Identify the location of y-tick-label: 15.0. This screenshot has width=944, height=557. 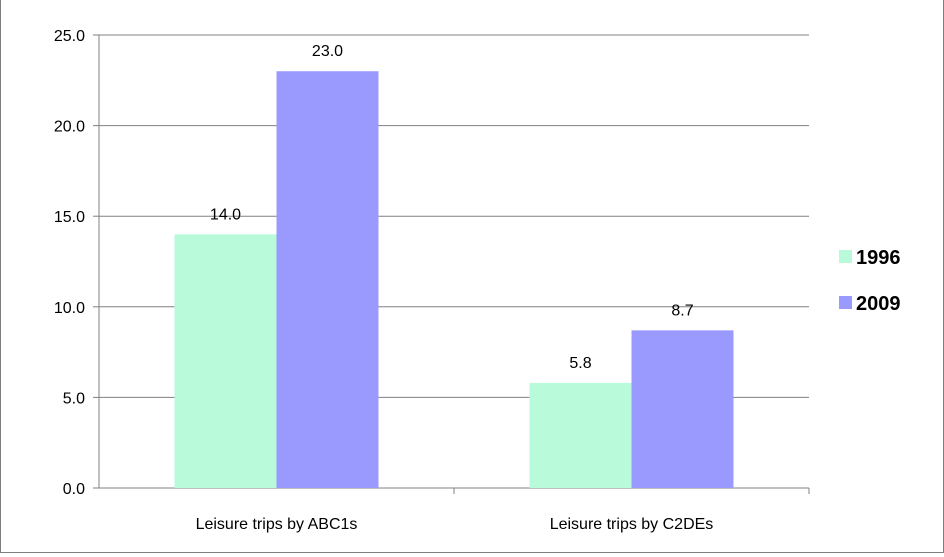
(69, 217).